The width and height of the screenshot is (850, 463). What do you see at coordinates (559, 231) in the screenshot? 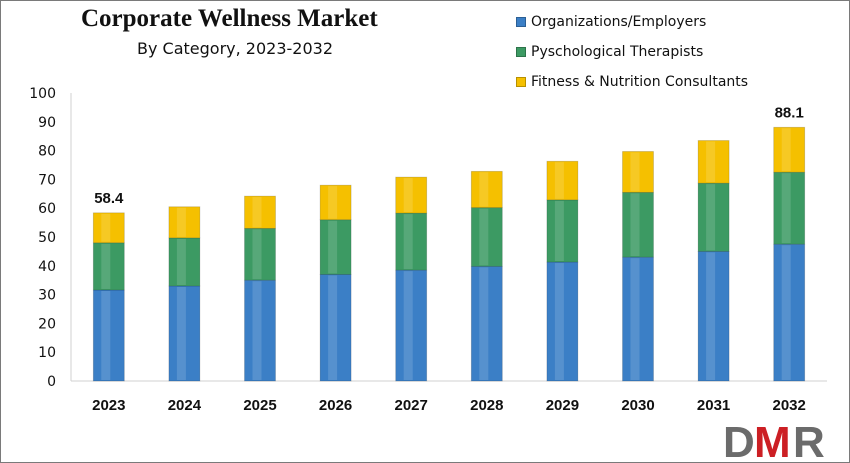
I see `bar-highlight-1-2029` at bounding box center [559, 231].